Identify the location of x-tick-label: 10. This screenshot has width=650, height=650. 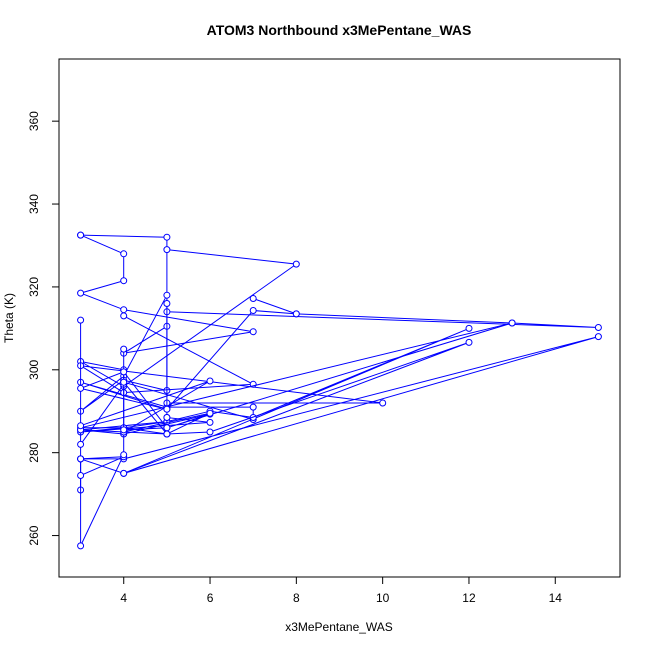
(383, 598).